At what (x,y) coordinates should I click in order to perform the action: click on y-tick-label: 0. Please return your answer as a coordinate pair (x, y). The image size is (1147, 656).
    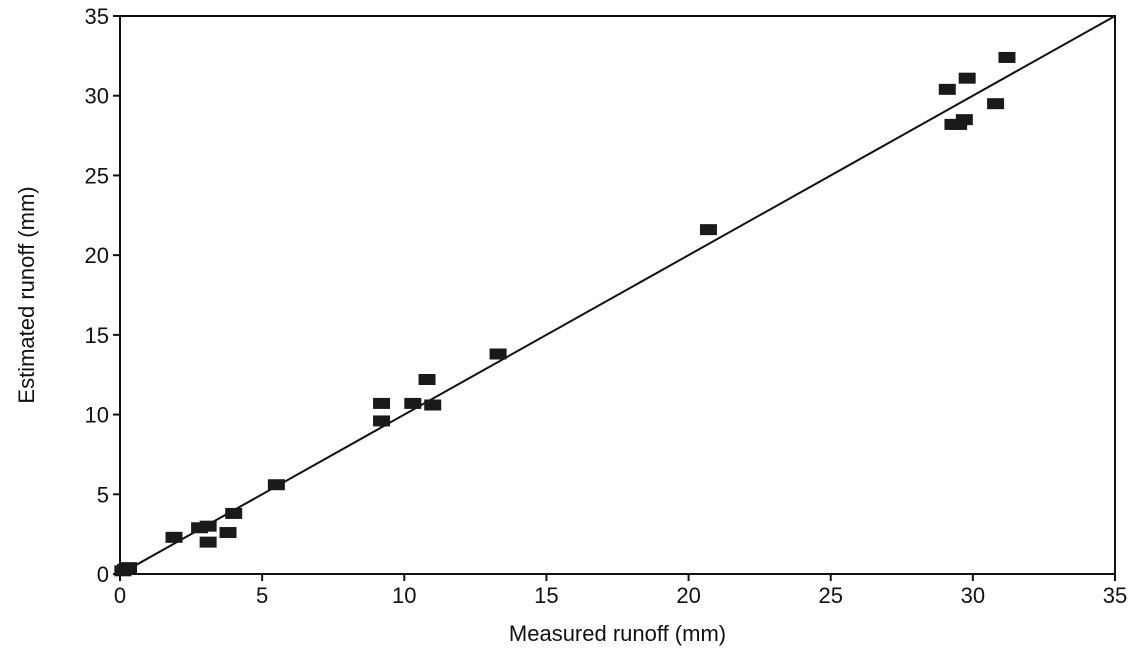
    Looking at the image, I should click on (103, 574).